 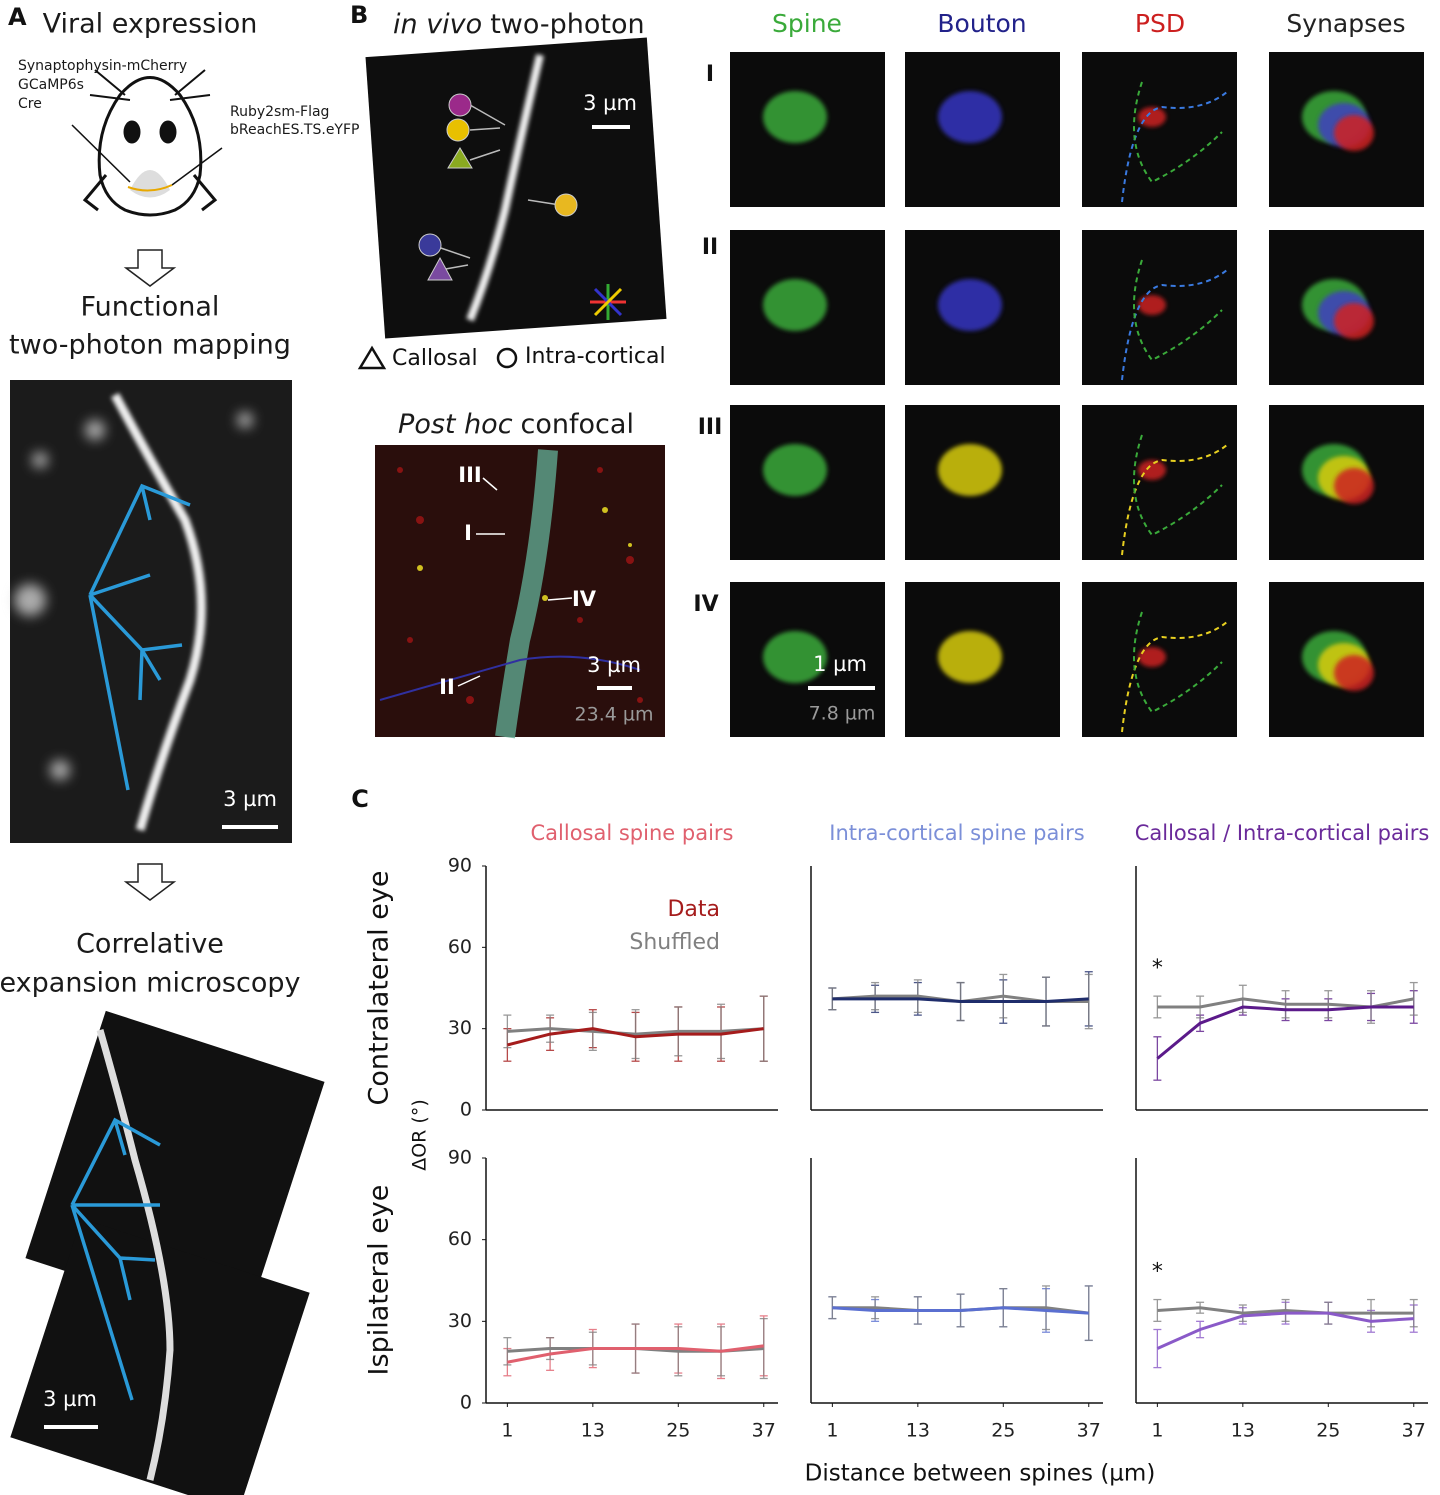 I want to click on injection-label: bReachES.TS.eYFP, so click(x=294, y=130).